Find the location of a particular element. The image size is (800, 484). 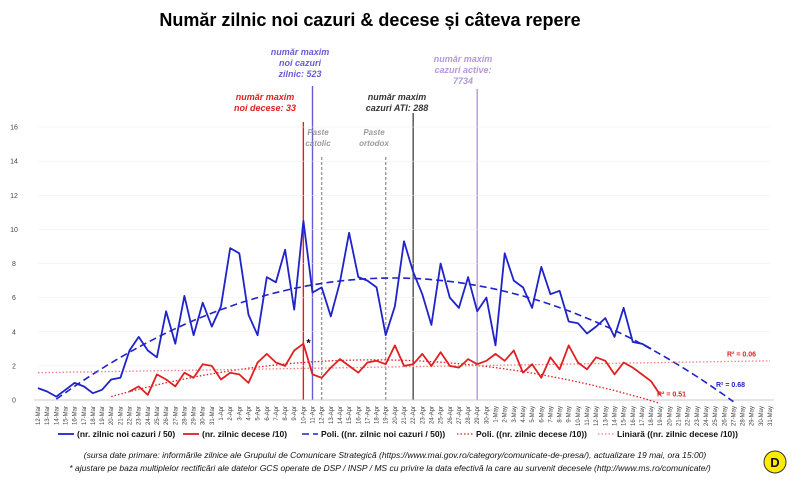

x-tick-label: 27-Apr is located at coordinates (460, 415).